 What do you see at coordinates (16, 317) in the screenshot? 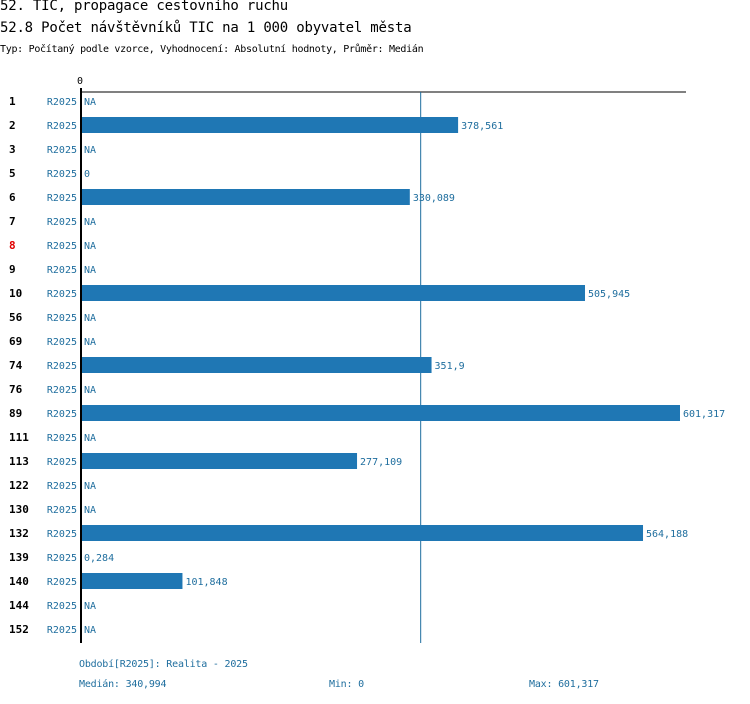
I see `row-id-label: 56` at bounding box center [16, 317].